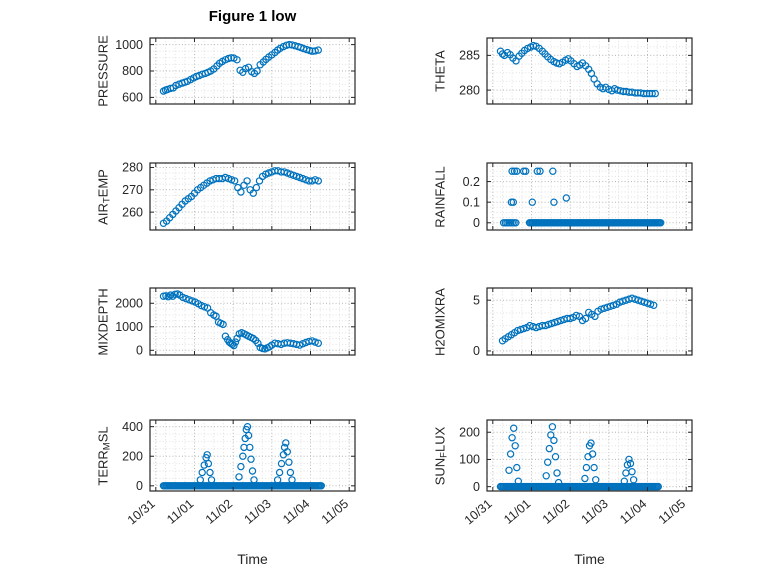 This screenshot has height=583, width=778. Describe the element at coordinates (469, 460) in the screenshot. I see `svg-text: 100` at that location.